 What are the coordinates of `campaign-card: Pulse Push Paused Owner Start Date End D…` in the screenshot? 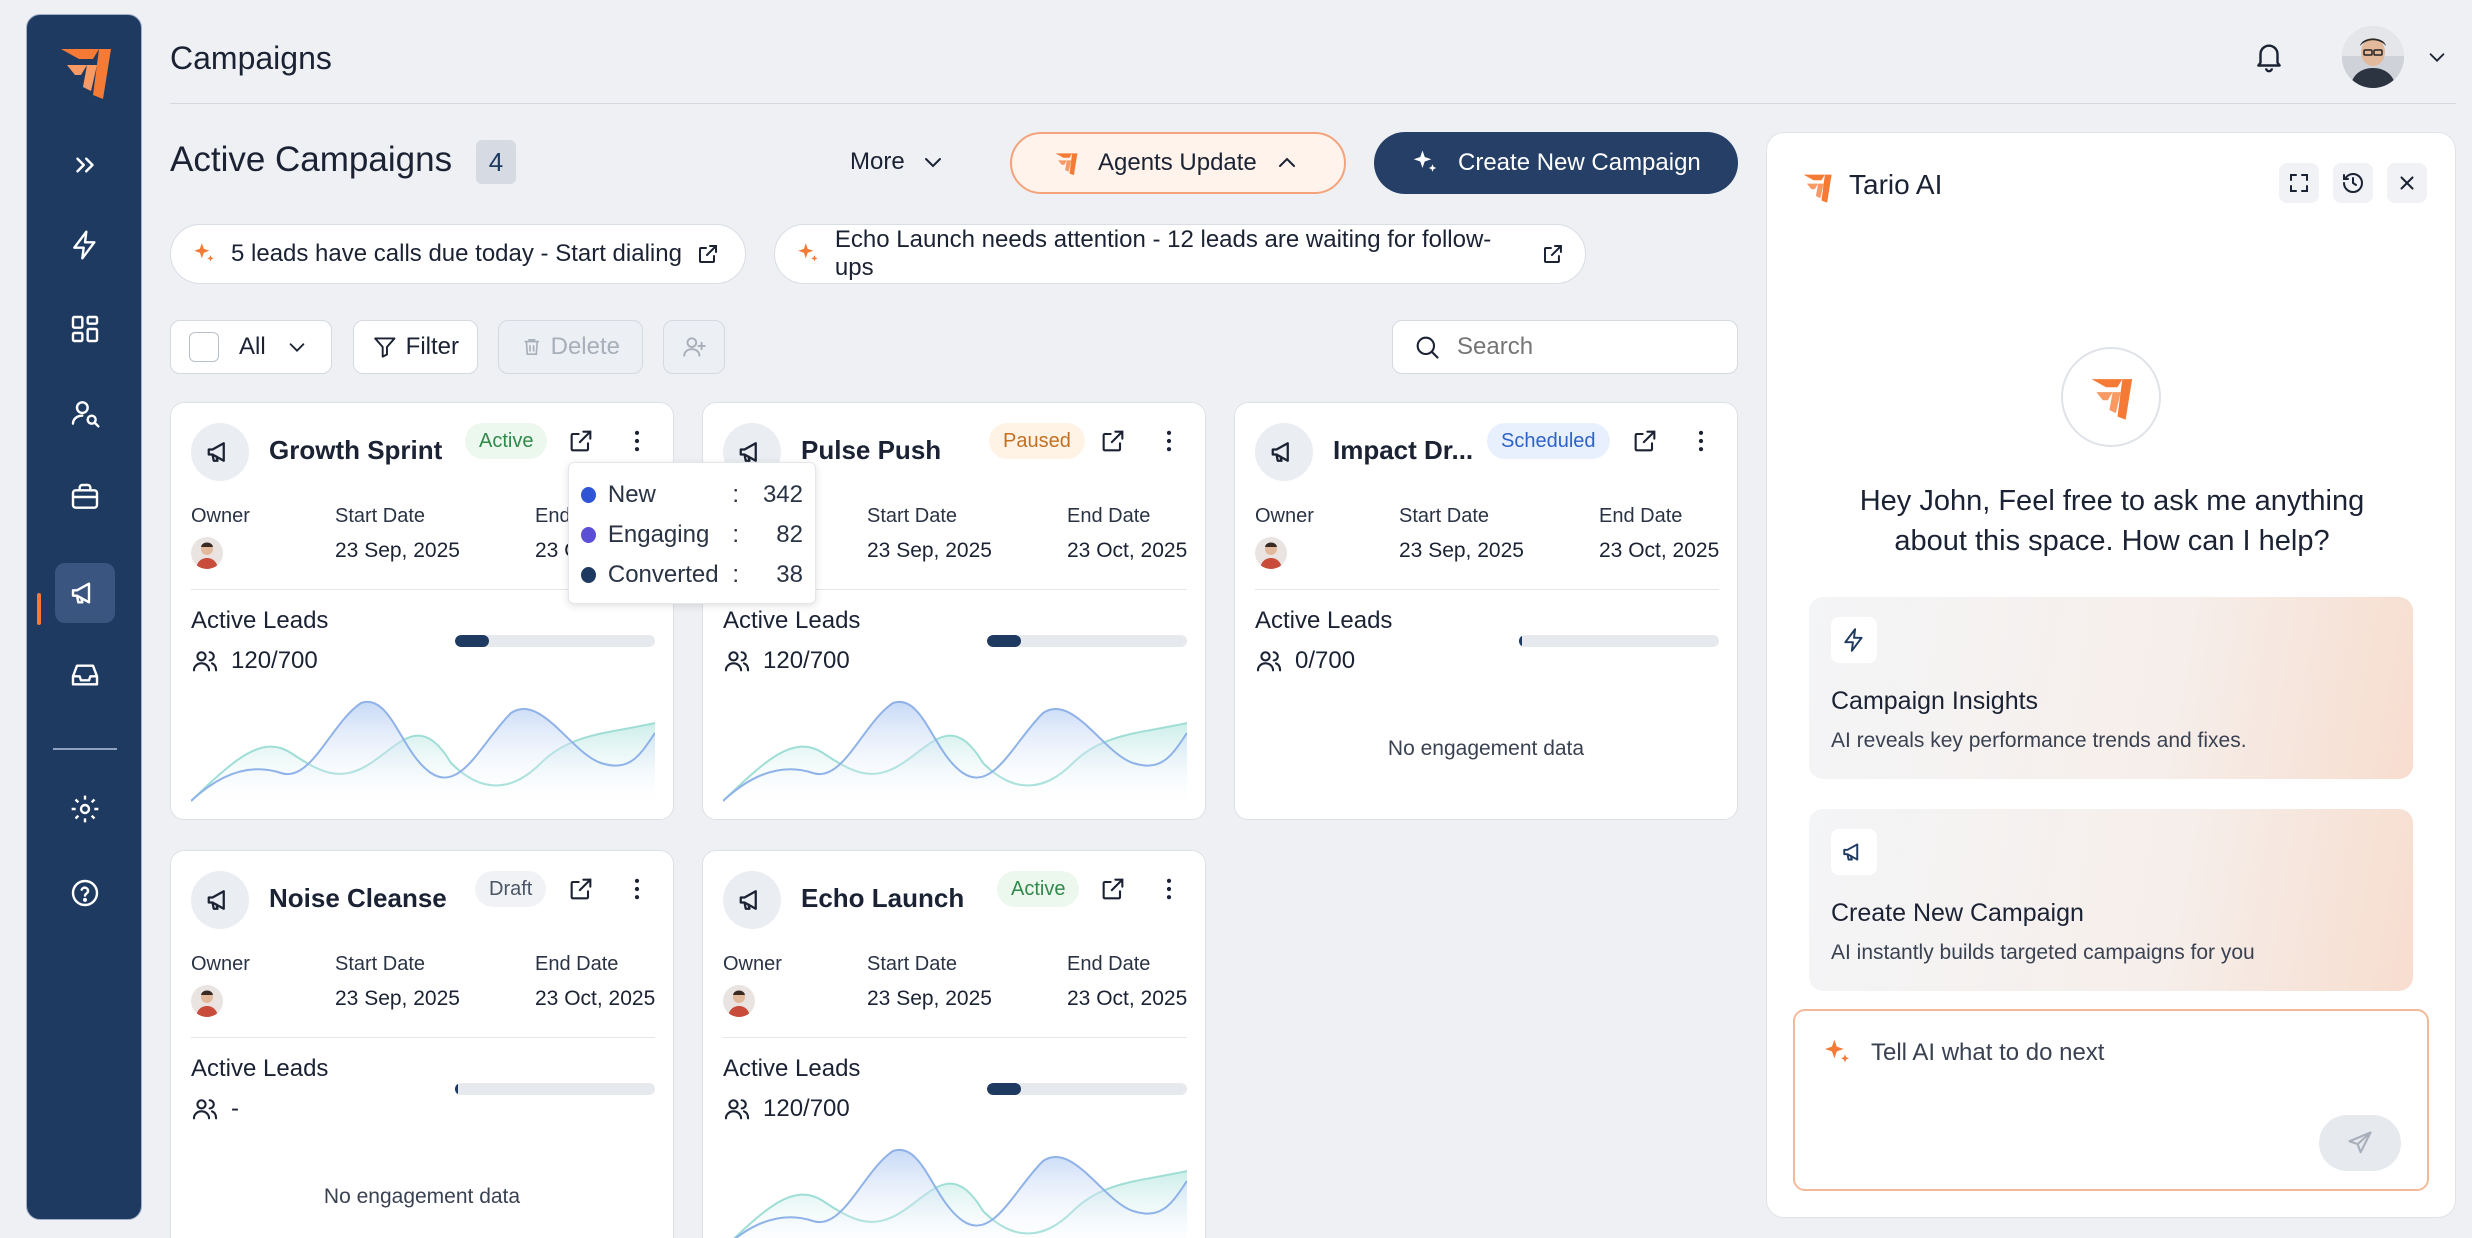 It's located at (954, 611).